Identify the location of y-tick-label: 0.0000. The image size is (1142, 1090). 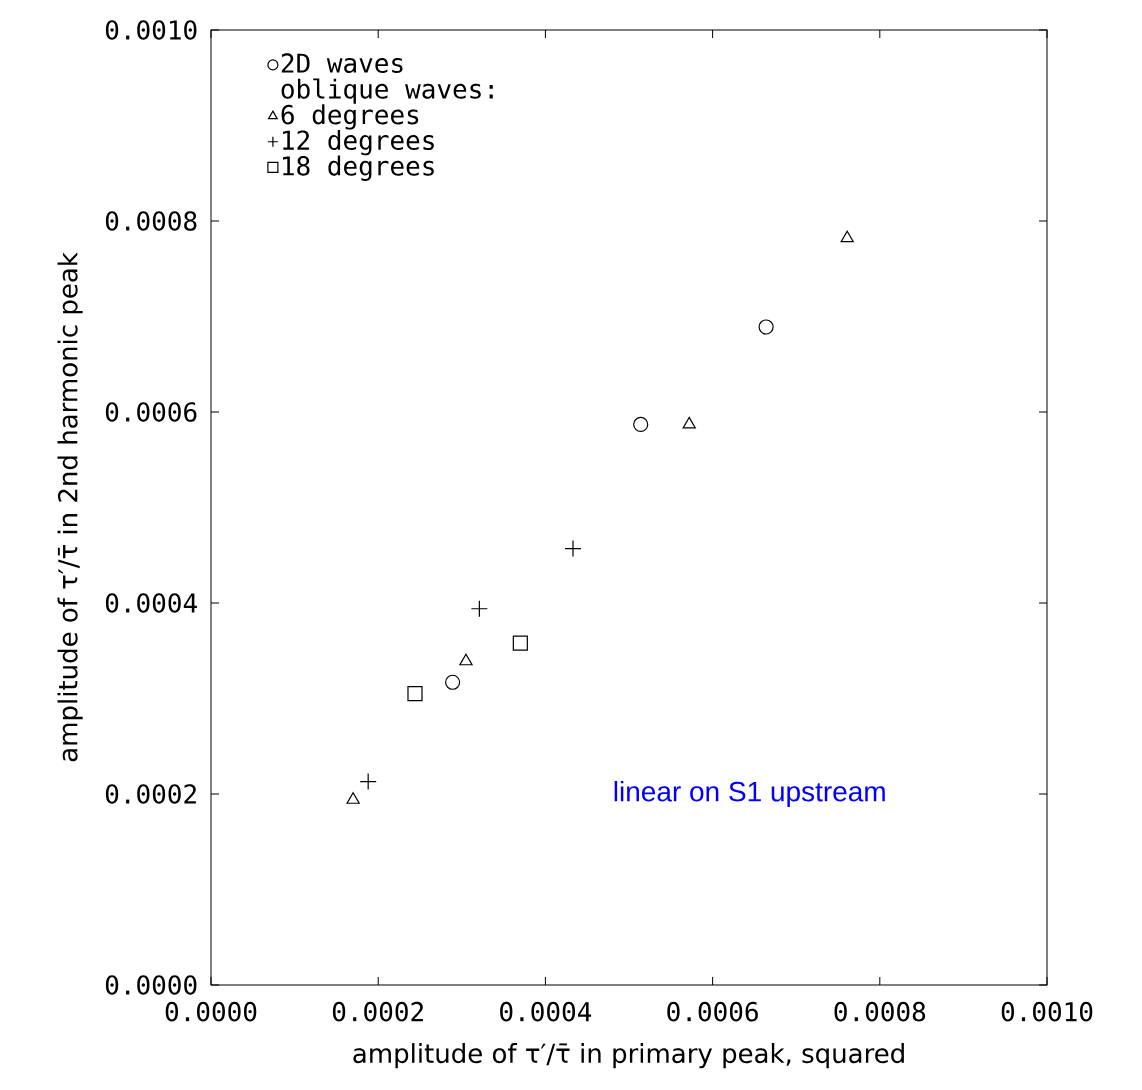
(151, 985).